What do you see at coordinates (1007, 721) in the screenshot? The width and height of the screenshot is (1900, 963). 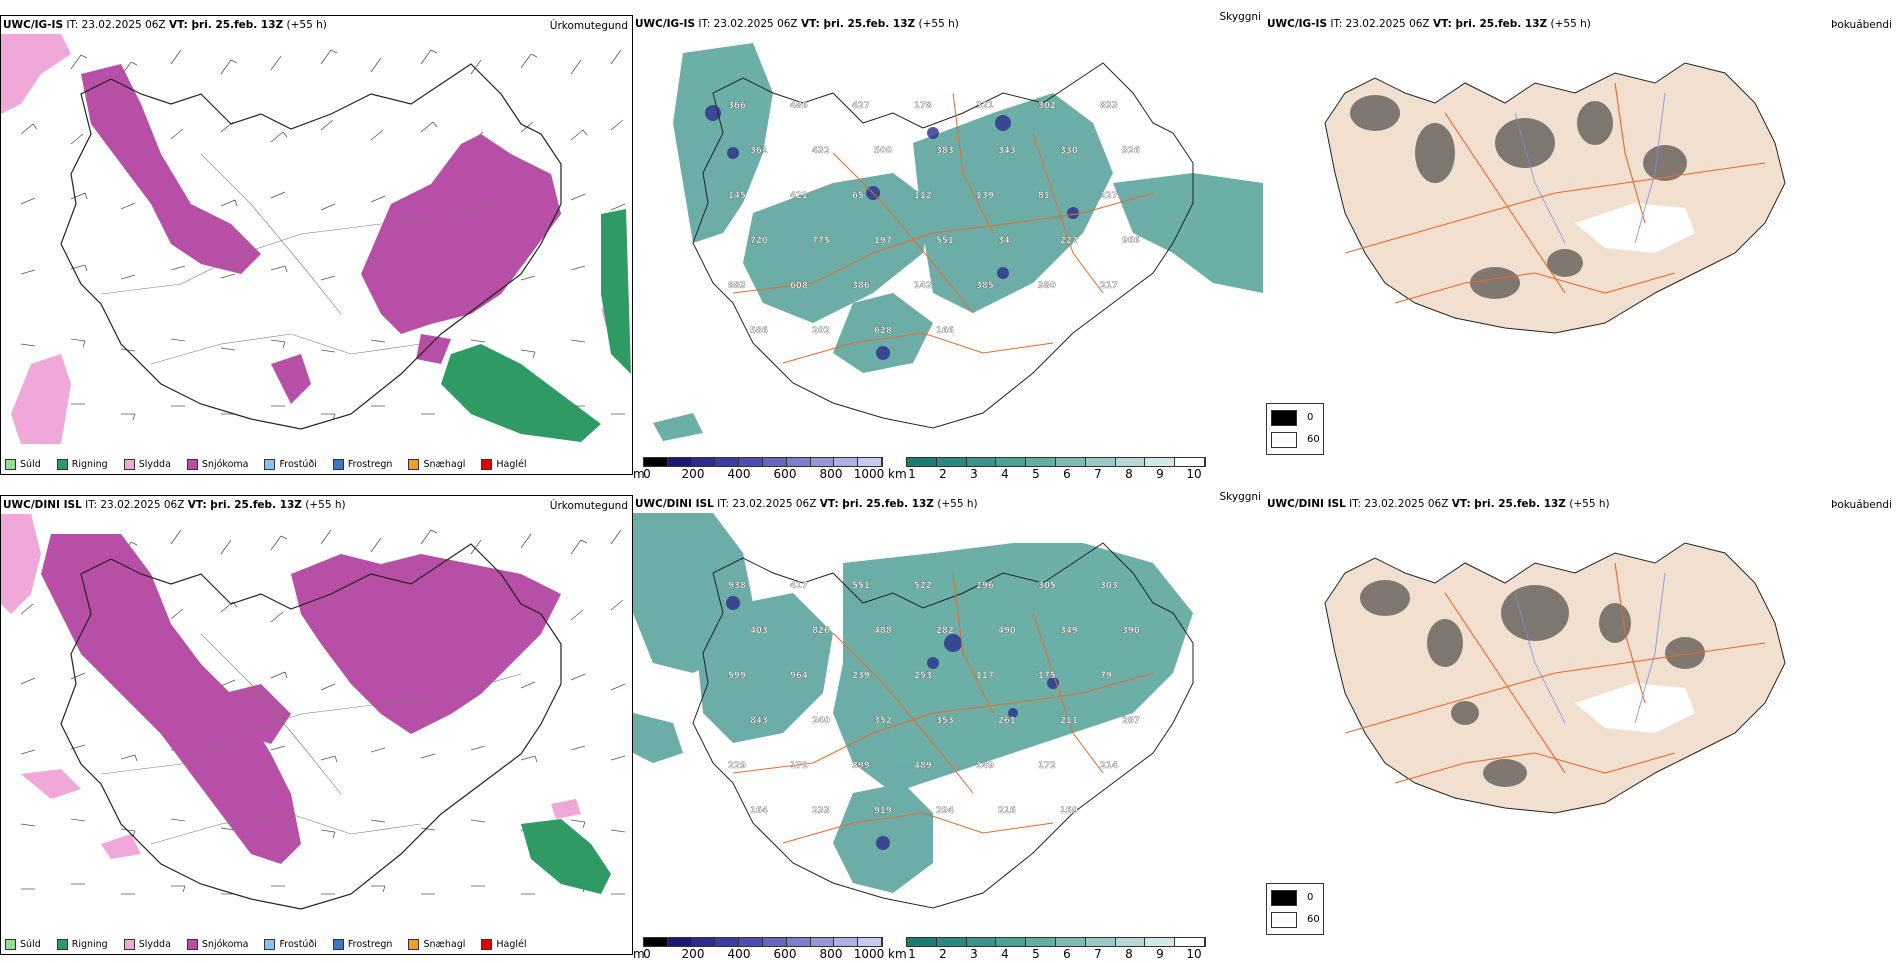 I see `ceiling-value-label: 261` at bounding box center [1007, 721].